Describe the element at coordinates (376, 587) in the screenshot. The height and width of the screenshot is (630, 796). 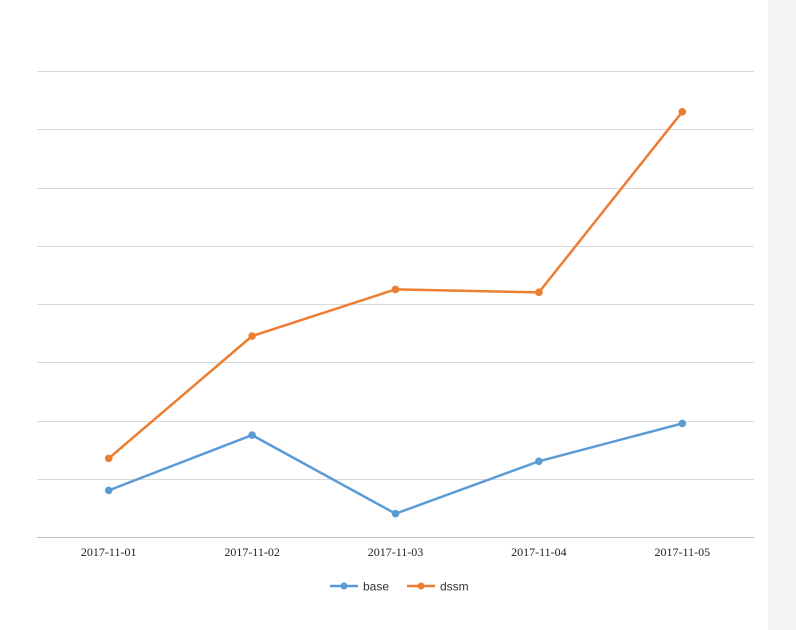
I see `legend-label: base` at that location.